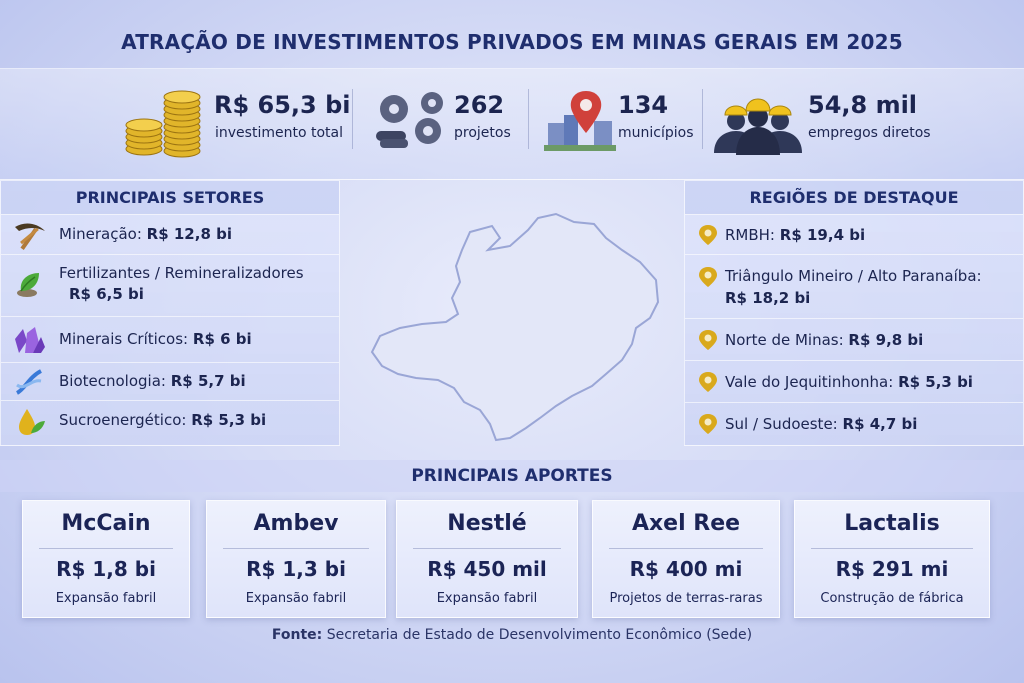 This screenshot has width=1024, height=683. What do you see at coordinates (106, 569) in the screenshot?
I see `aporte-amount: R$ 1,8 bi` at bounding box center [106, 569].